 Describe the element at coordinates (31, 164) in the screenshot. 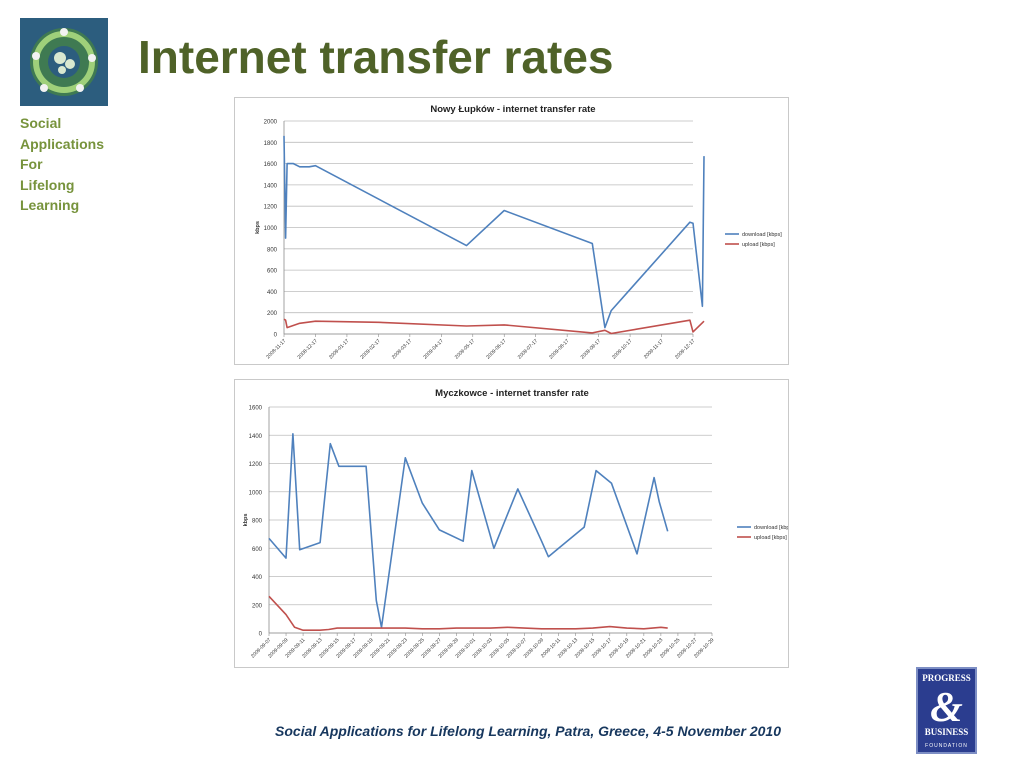

I see `sidebar-line: For` at that location.